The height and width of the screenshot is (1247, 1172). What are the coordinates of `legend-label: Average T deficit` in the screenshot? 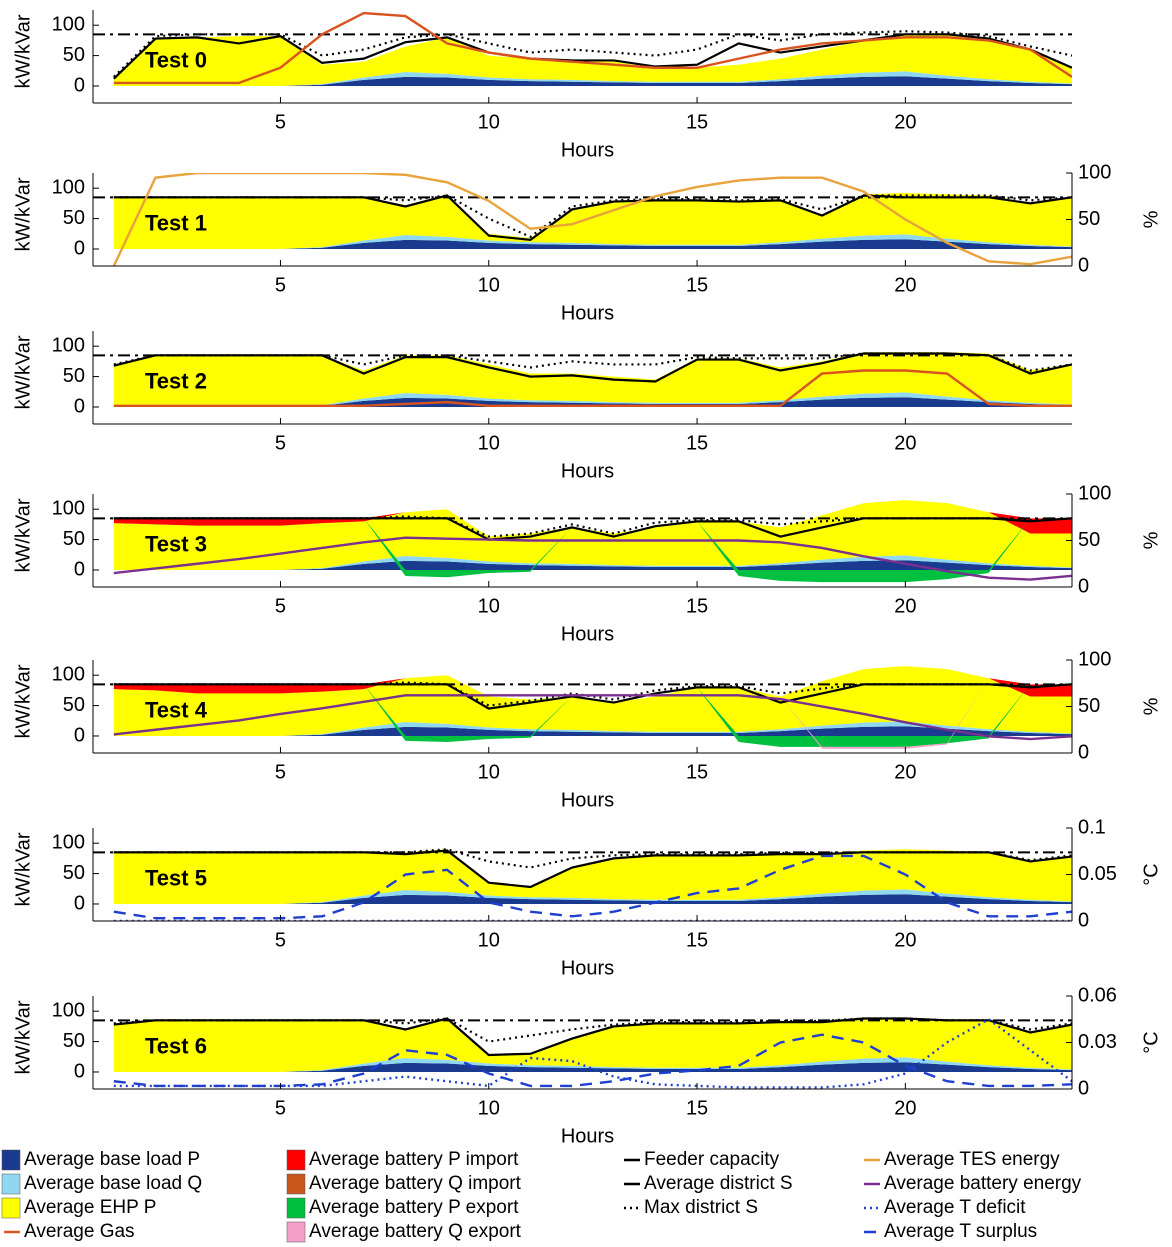 It's located at (955, 1207).